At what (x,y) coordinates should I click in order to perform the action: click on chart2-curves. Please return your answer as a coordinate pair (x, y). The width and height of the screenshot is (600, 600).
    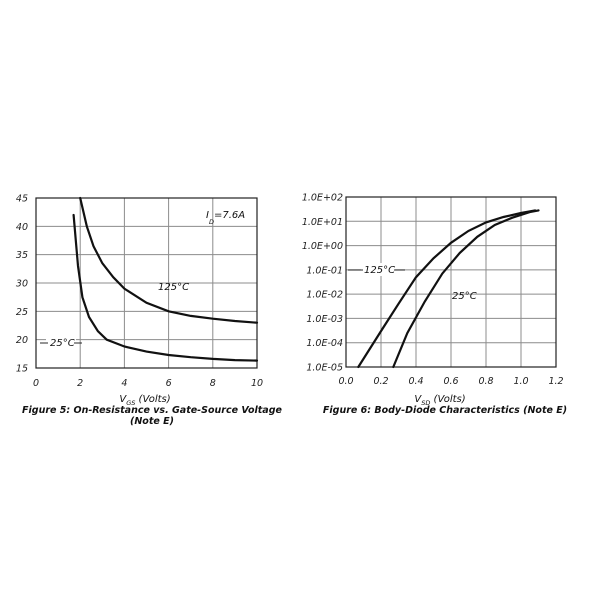
    Looking at the image, I should click on (448, 289).